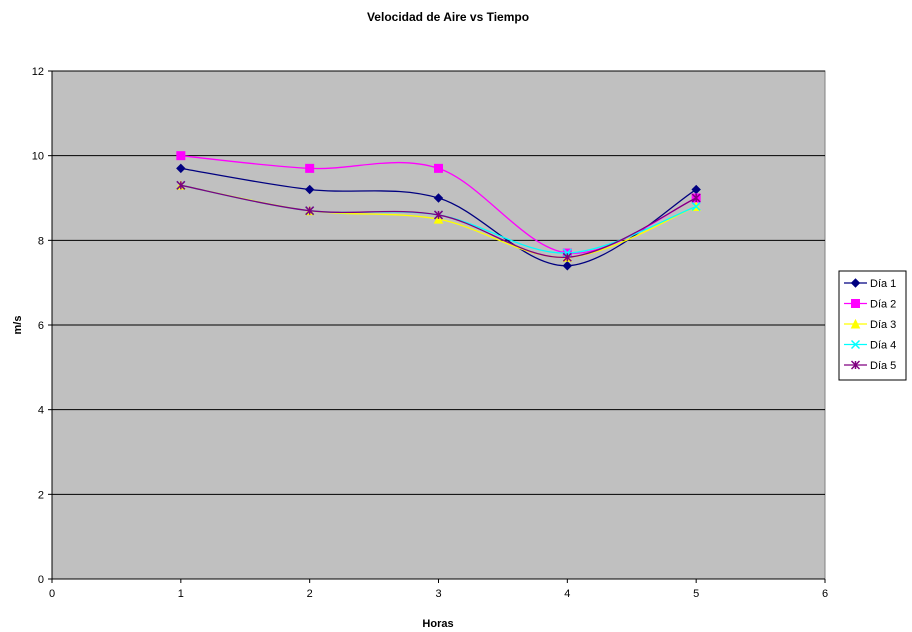  Describe the element at coordinates (310, 594) in the screenshot. I see `x-tick-label: 2` at that location.